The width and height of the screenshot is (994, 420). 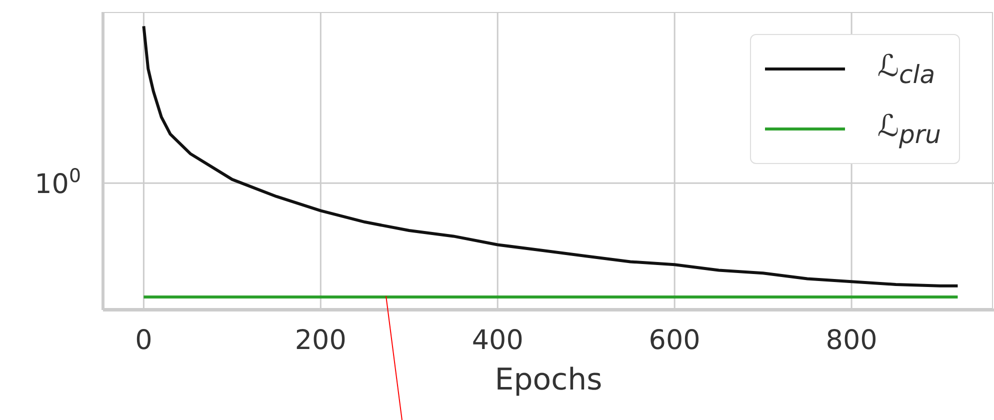 What do you see at coordinates (909, 129) in the screenshot?
I see `legend-label: ℒ$_{pru}$` at bounding box center [909, 129].